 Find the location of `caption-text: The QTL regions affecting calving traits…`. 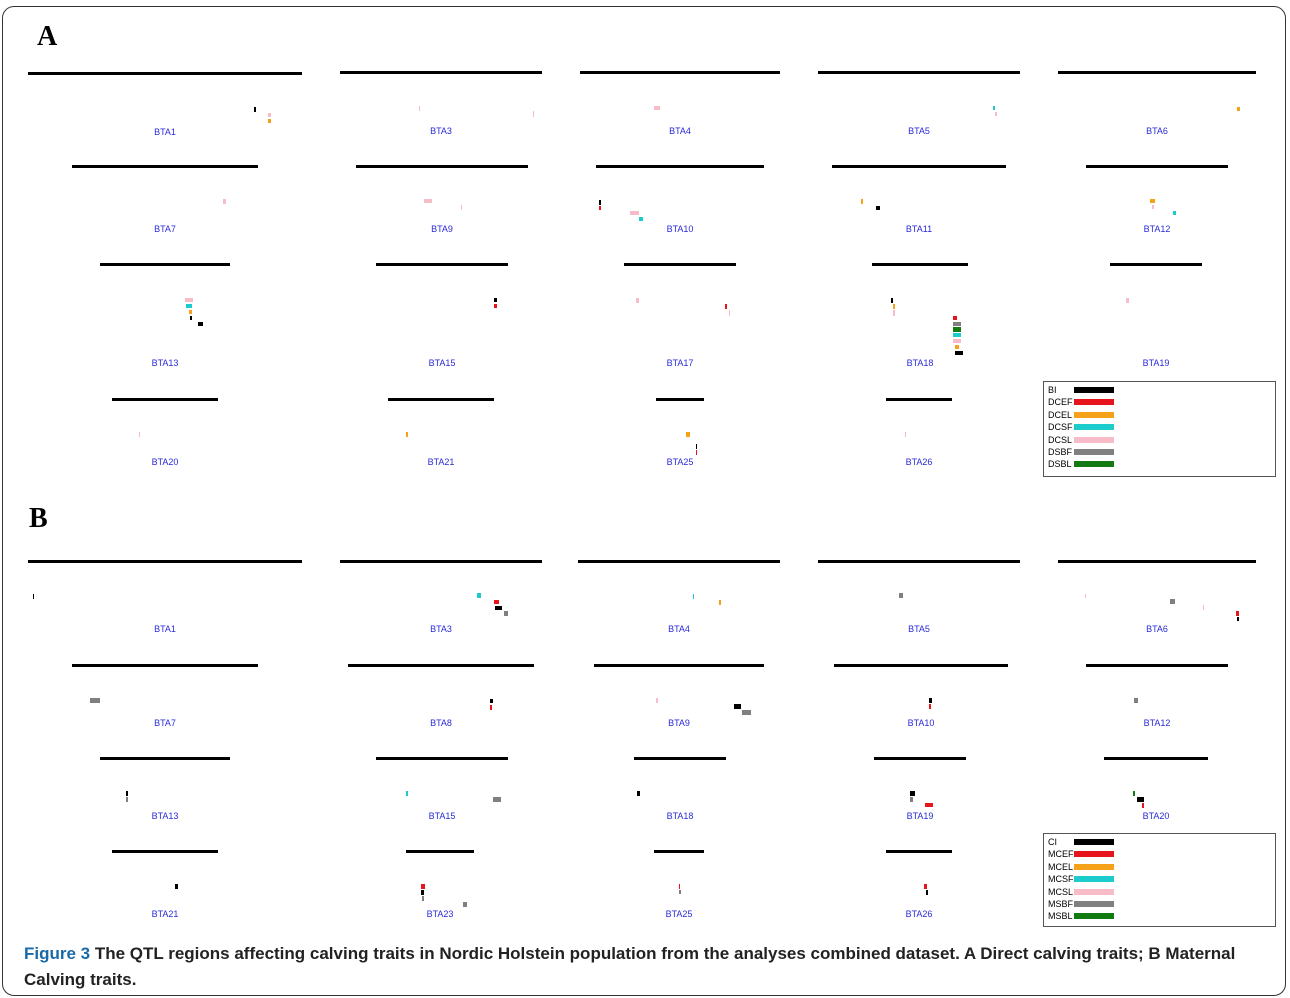

caption-text: The QTL regions affecting calving traits… is located at coordinates (630, 966).